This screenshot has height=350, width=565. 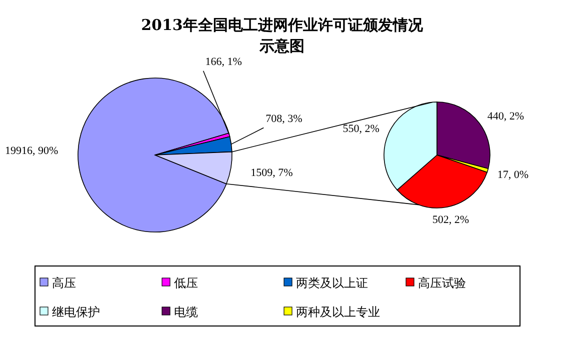 I want to click on legend-label: 两种及以上专业, so click(x=338, y=312).